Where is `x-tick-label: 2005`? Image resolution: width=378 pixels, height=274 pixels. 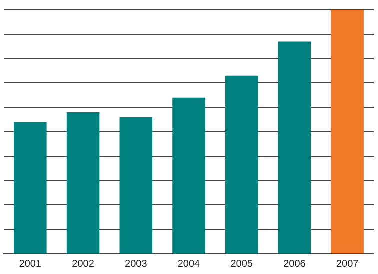
x-tick-label: 2005 is located at coordinates (242, 264).